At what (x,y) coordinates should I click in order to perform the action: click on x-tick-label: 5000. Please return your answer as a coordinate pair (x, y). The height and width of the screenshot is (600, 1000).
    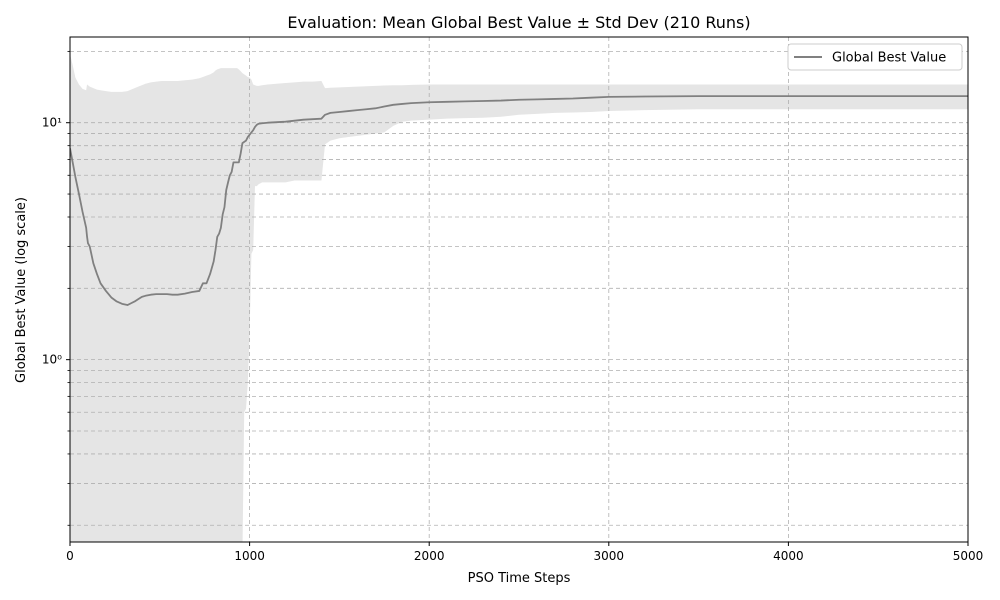
    Looking at the image, I should click on (968, 556).